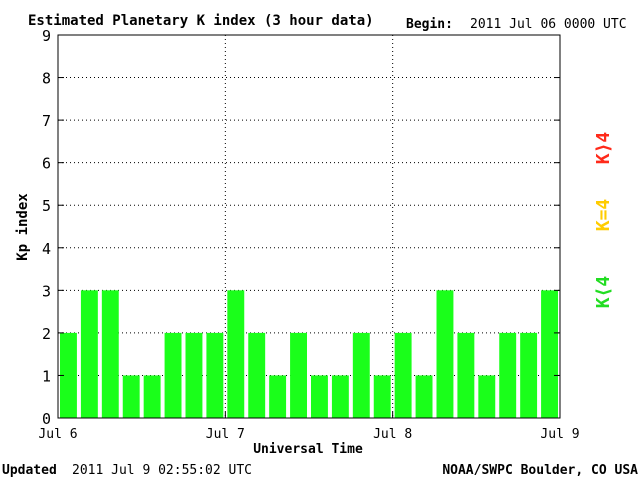 This screenshot has width=640, height=480. Describe the element at coordinates (46, 121) in the screenshot. I see `y-tick-label: 7` at that location.